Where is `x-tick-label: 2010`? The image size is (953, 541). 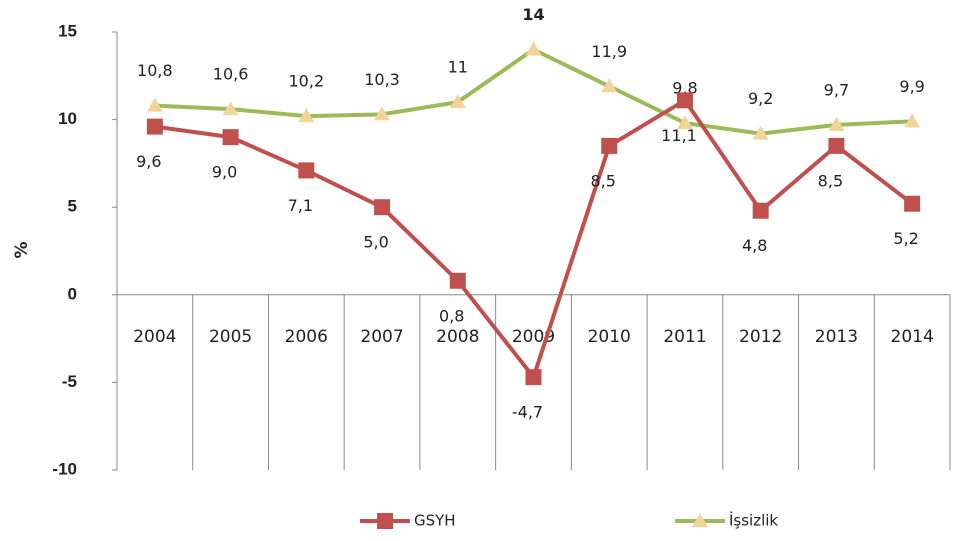
x-tick-label: 2010 is located at coordinates (609, 337).